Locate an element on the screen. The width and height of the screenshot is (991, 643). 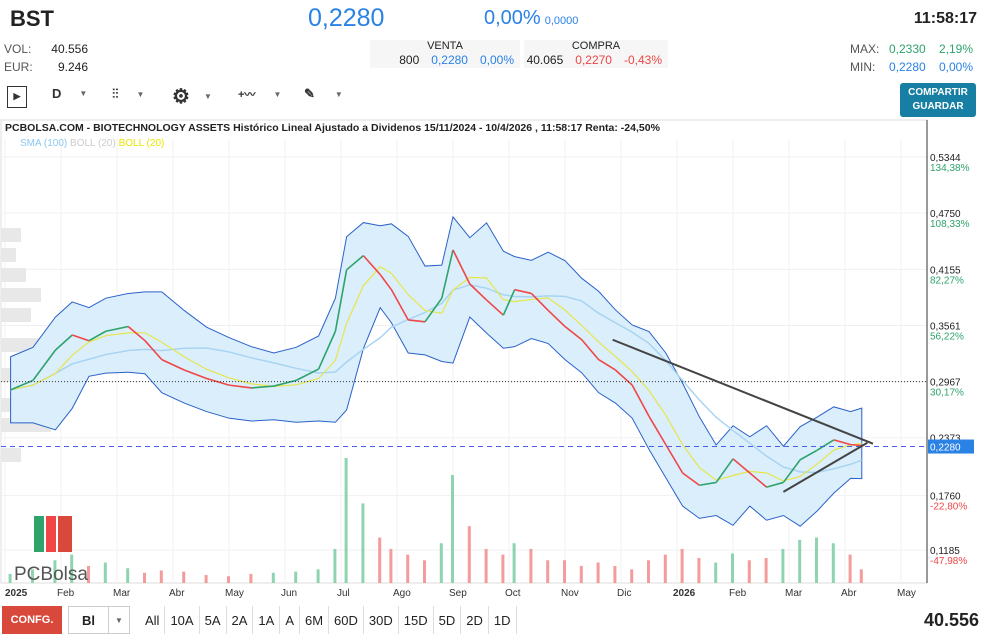
x-tick-label: Feb is located at coordinates (66, 593).